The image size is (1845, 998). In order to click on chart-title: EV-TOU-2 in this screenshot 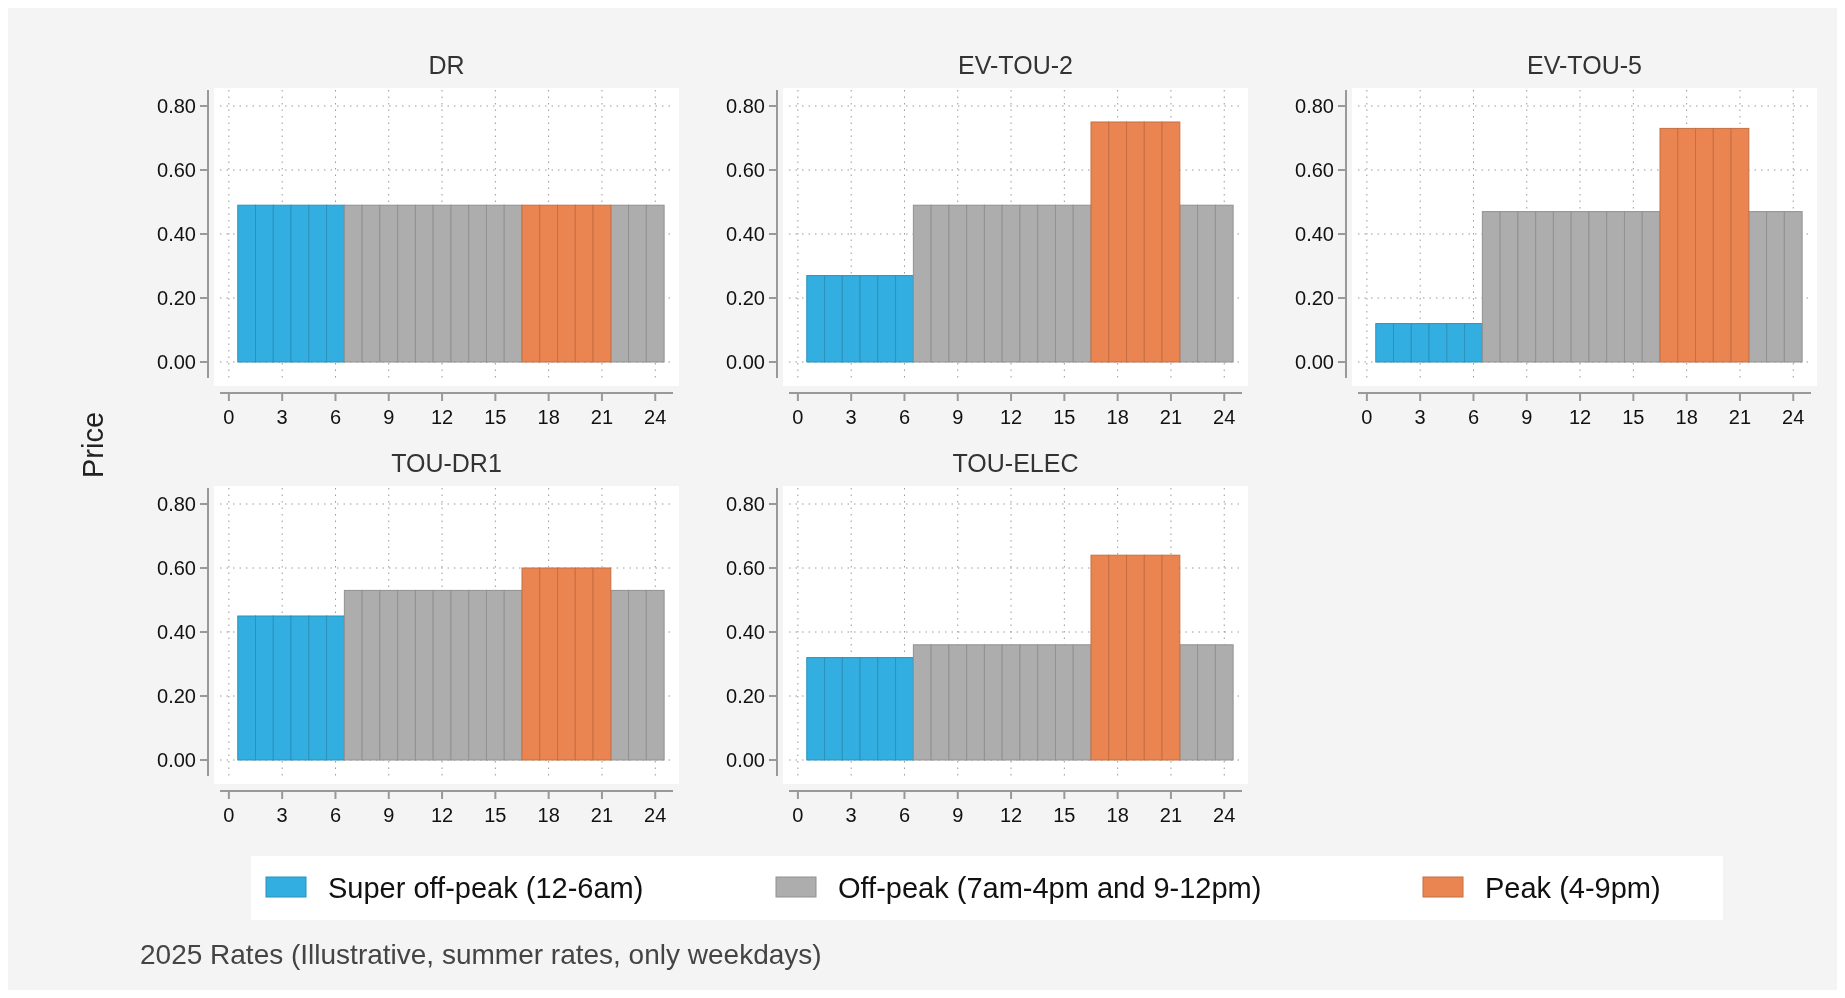, I will do `click(1015, 65)`.